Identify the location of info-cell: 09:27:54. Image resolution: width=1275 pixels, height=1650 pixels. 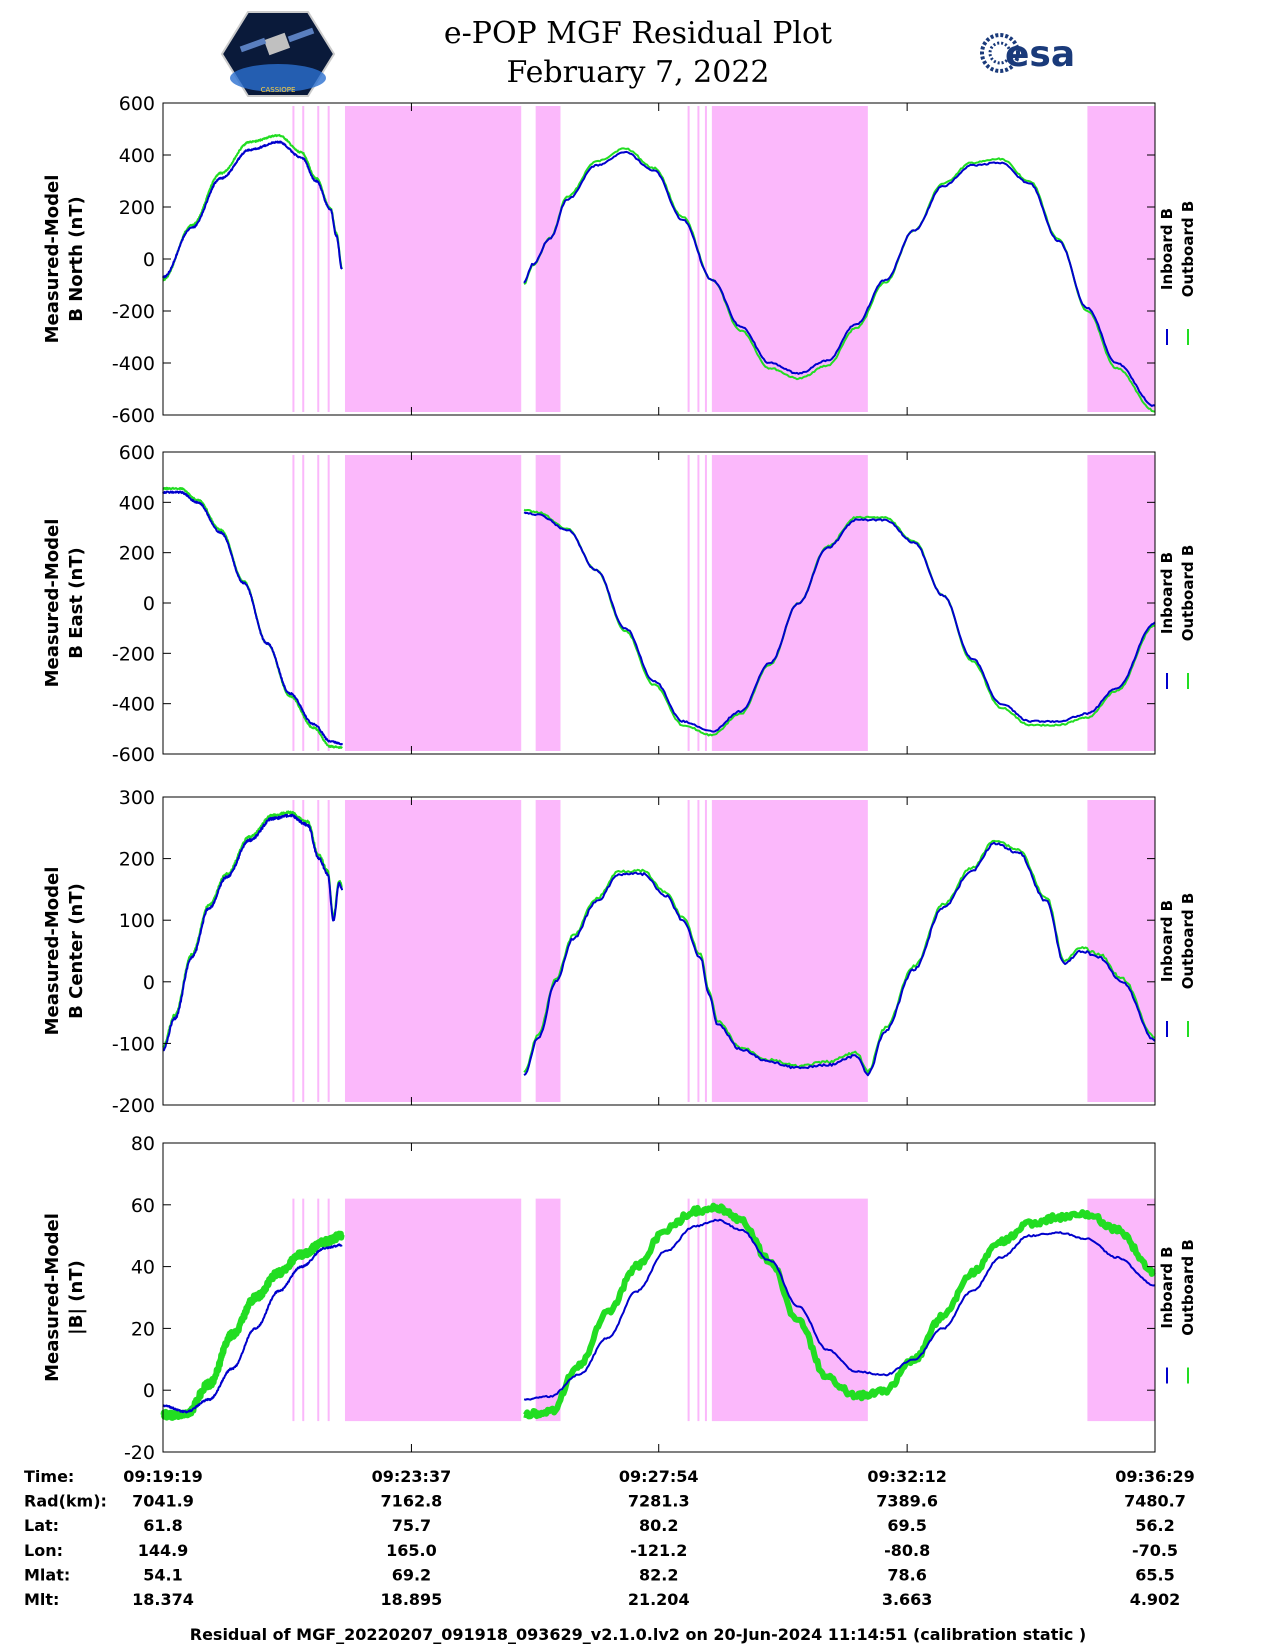
(659, 1476).